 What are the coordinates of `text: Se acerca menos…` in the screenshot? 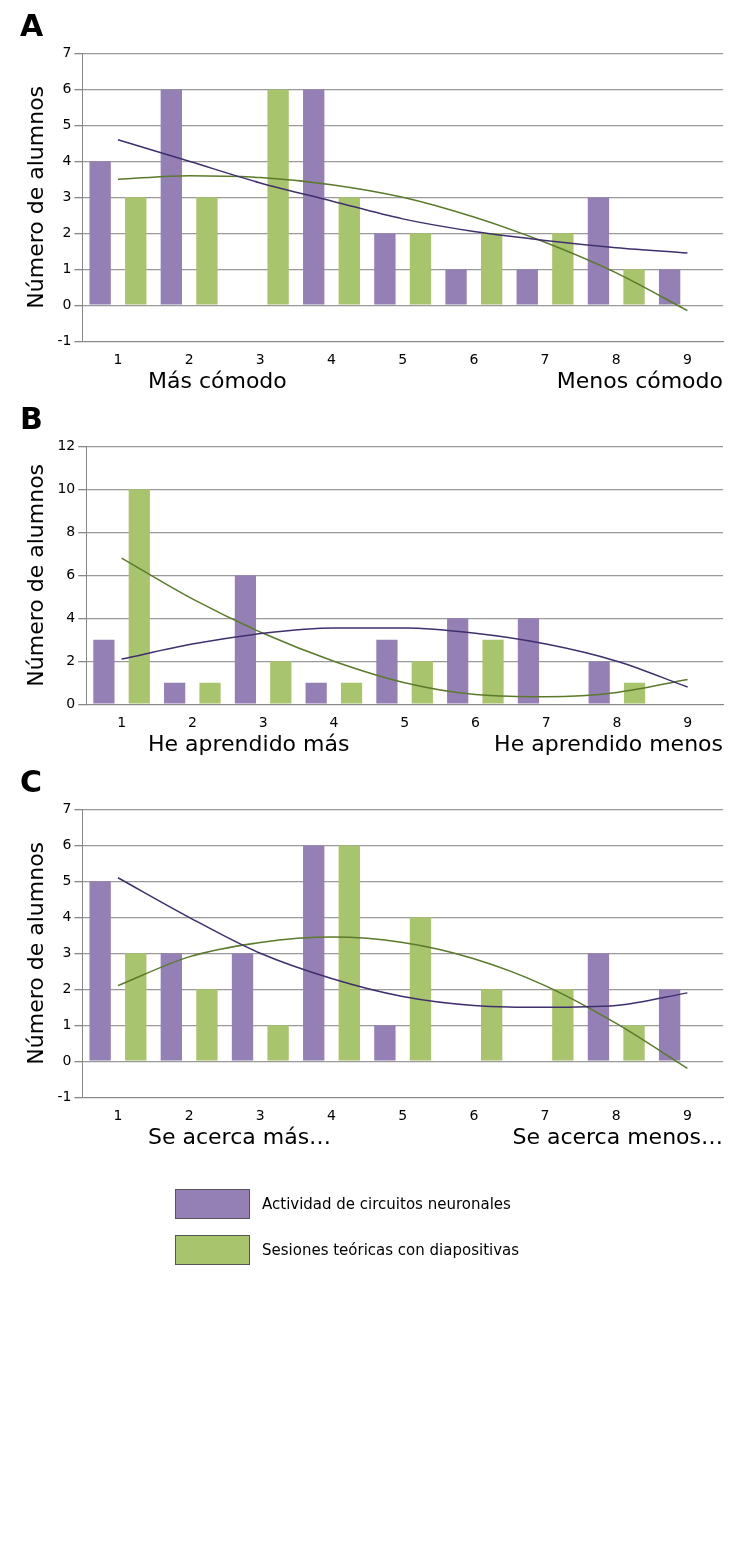 It's located at (617, 1136).